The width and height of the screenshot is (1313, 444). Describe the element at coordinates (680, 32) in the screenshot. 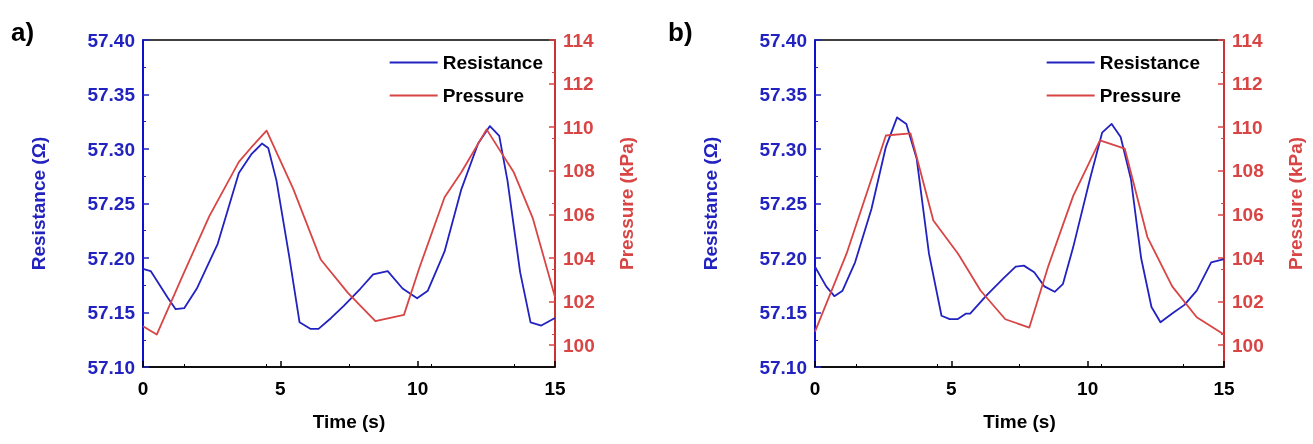

I see `chart-title: b)` at that location.